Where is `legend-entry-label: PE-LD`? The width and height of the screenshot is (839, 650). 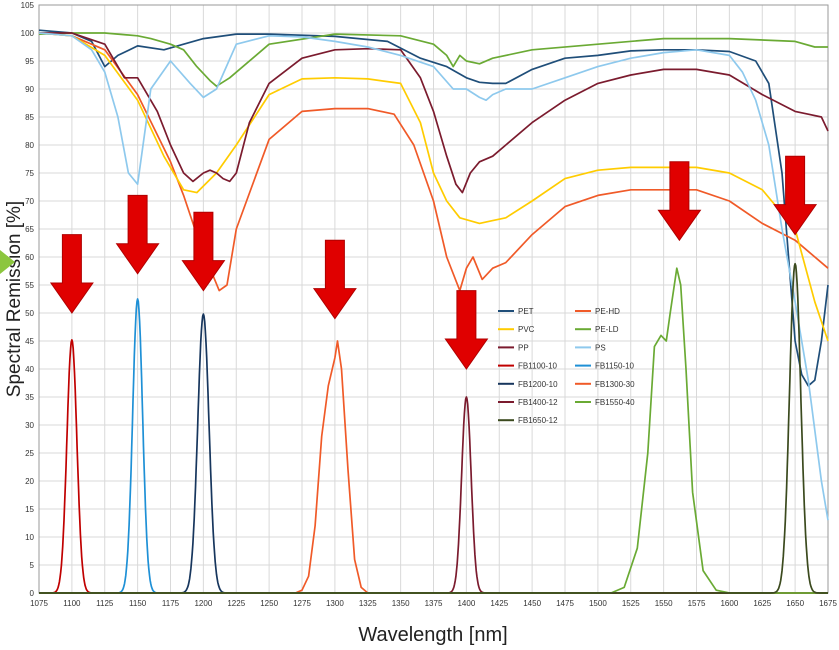
legend-entry-label: PE-LD is located at coordinates (607, 329).